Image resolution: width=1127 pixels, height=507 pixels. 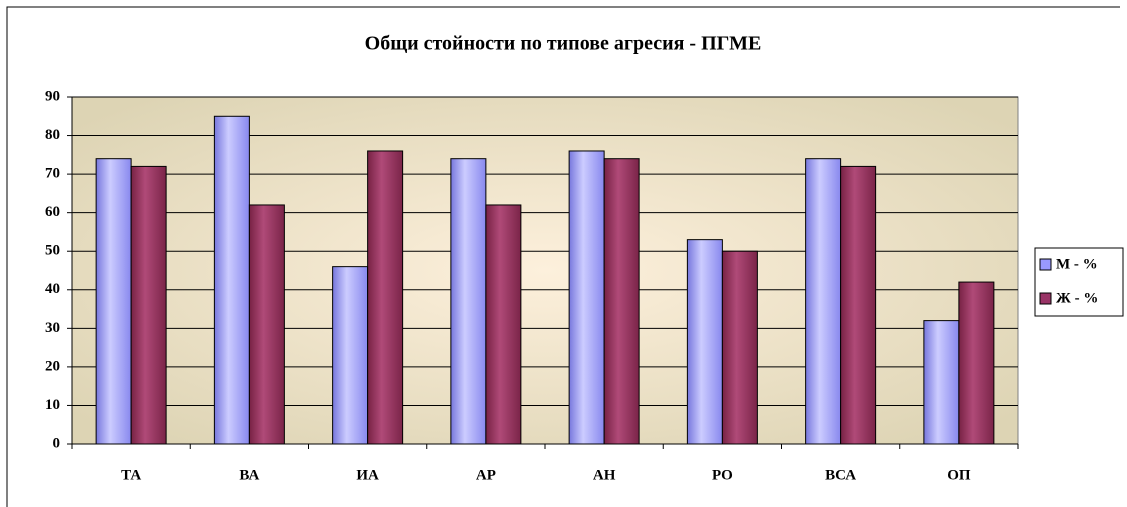 What do you see at coordinates (1077, 298) in the screenshot?
I see `legend-label: Ж - %` at bounding box center [1077, 298].